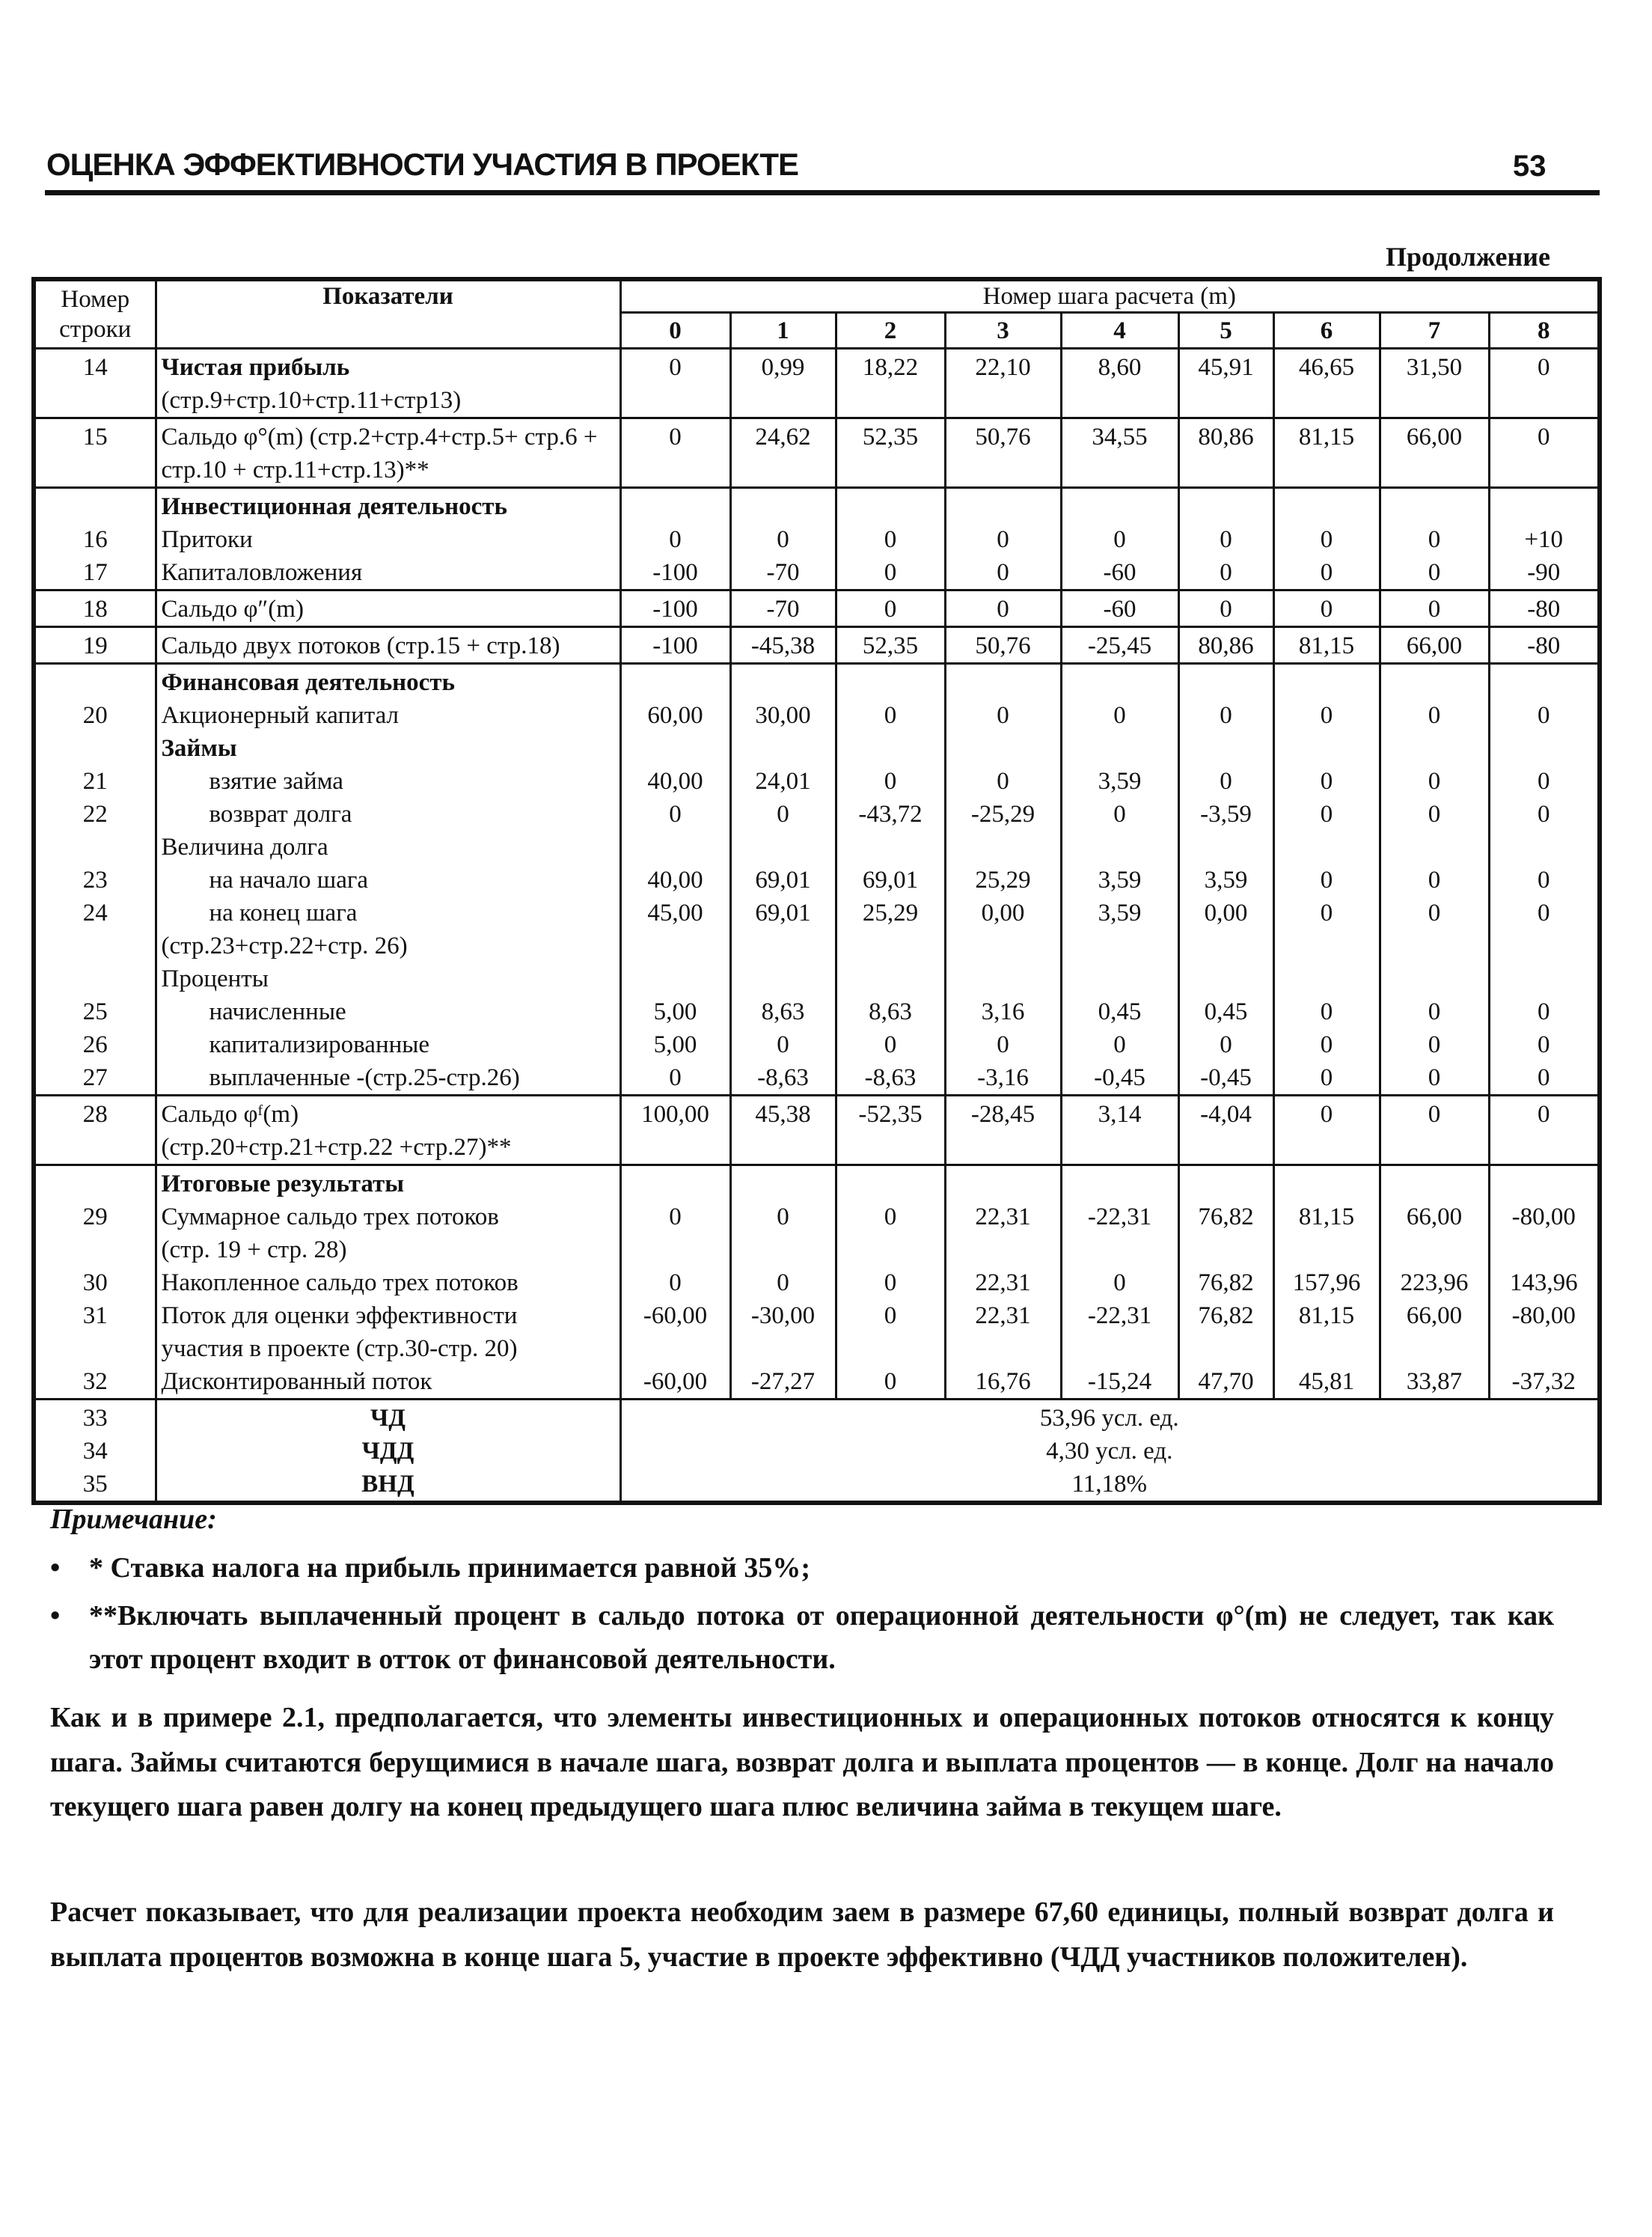 This screenshot has height=2237, width=1652. I want to click on value: 45,38, so click(783, 1114).